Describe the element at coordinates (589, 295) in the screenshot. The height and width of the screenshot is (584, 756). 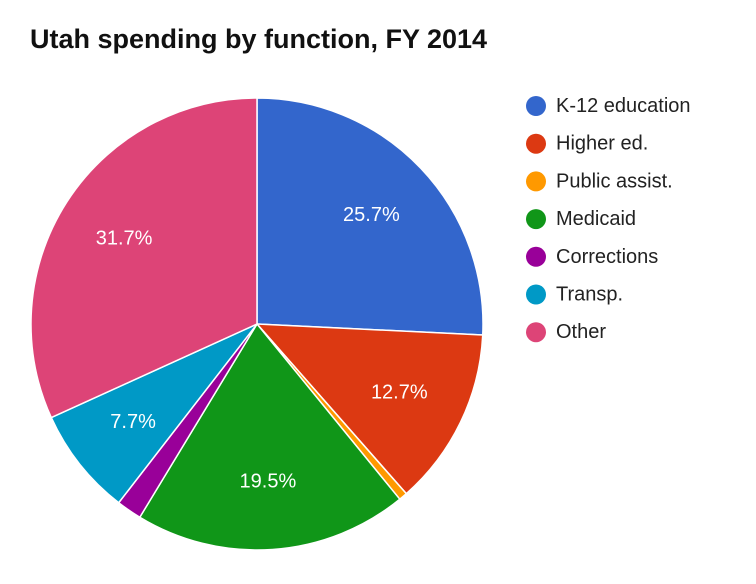
I see `legend-label: Transp.` at that location.